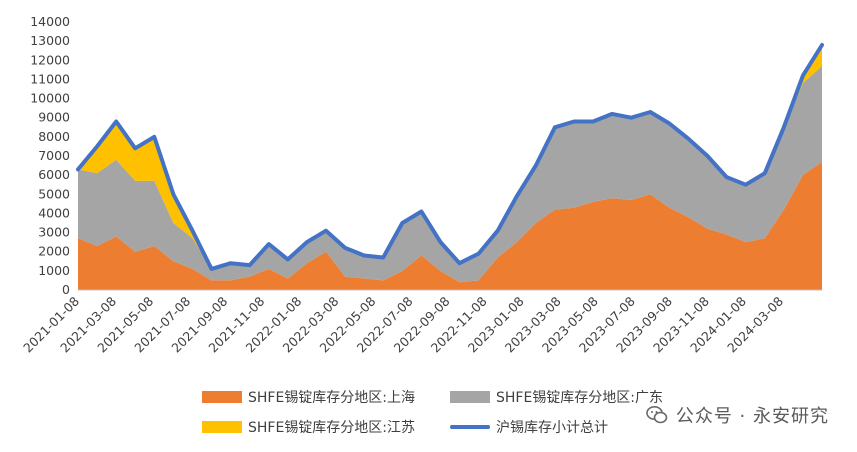  What do you see at coordinates (332, 428) in the screenshot?
I see `legend-label-jiangsu: SHFE锡锭库存分地区:江苏` at bounding box center [332, 428].